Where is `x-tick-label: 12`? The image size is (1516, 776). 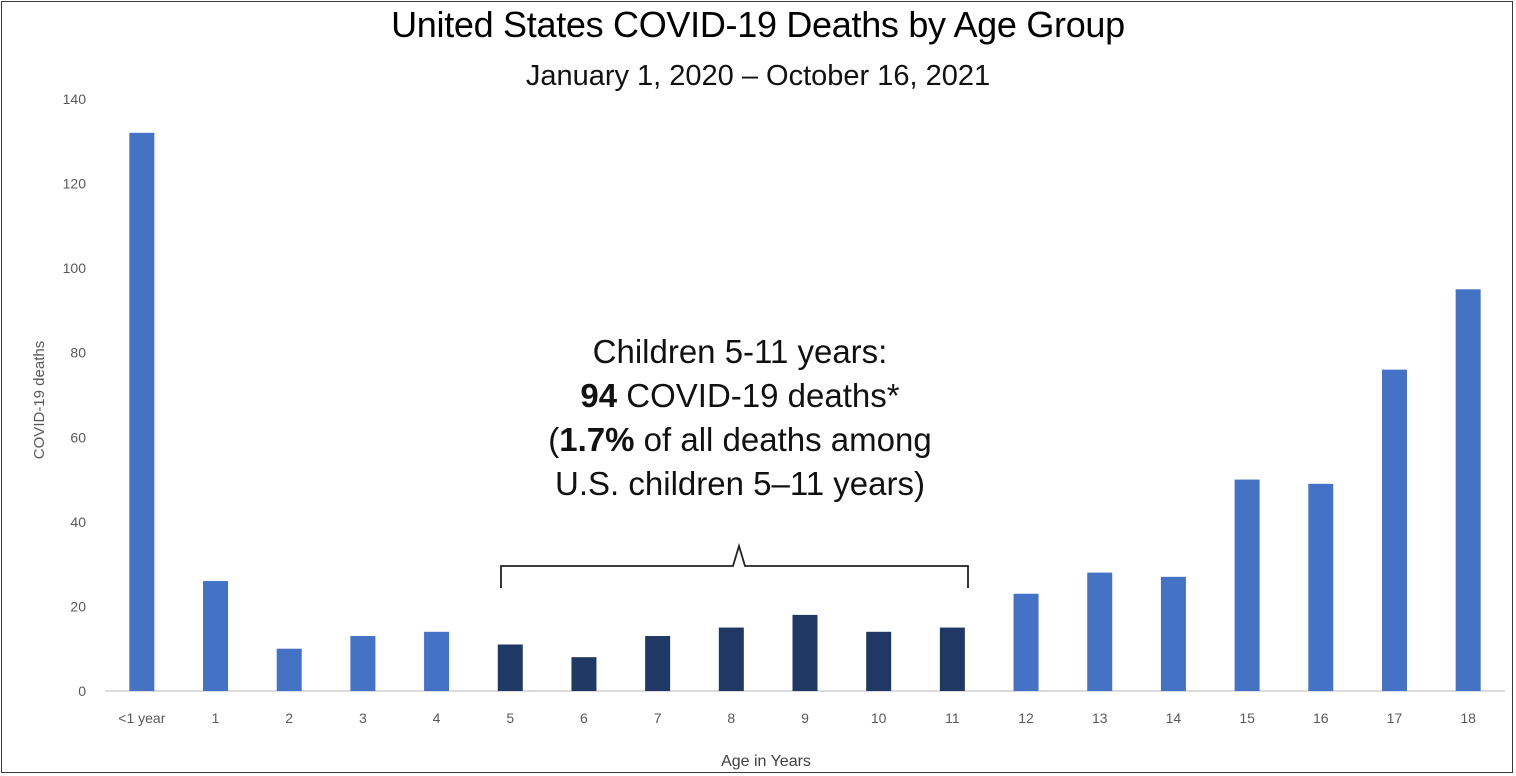
x-tick-label: 12 is located at coordinates (1026, 718).